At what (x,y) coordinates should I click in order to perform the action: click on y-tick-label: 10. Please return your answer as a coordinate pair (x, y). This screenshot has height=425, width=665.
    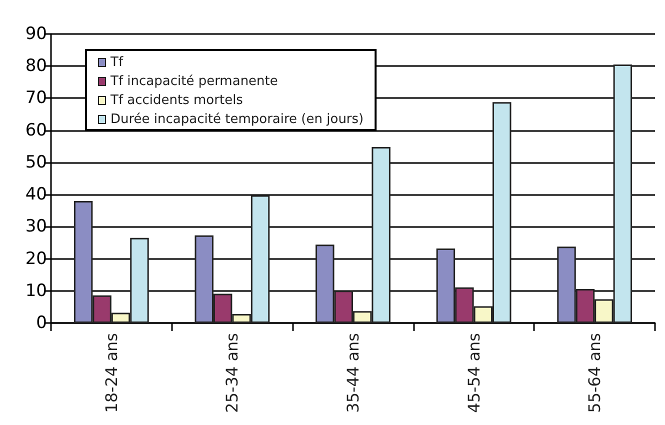
    Looking at the image, I should click on (36, 290).